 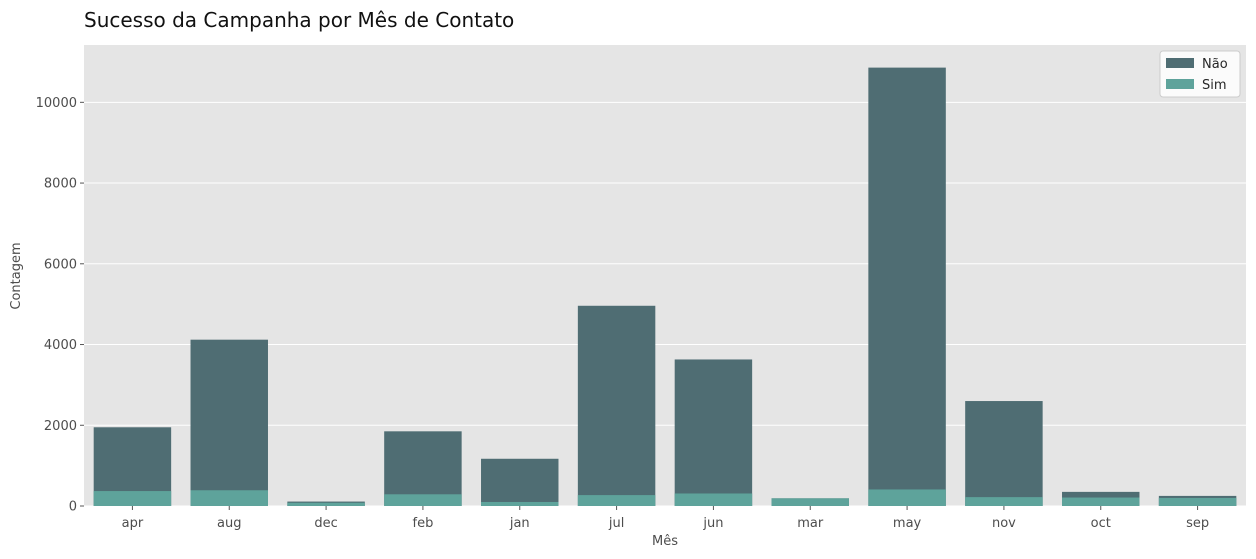 What do you see at coordinates (713, 499) in the screenshot?
I see `bar-jun-Sim` at bounding box center [713, 499].